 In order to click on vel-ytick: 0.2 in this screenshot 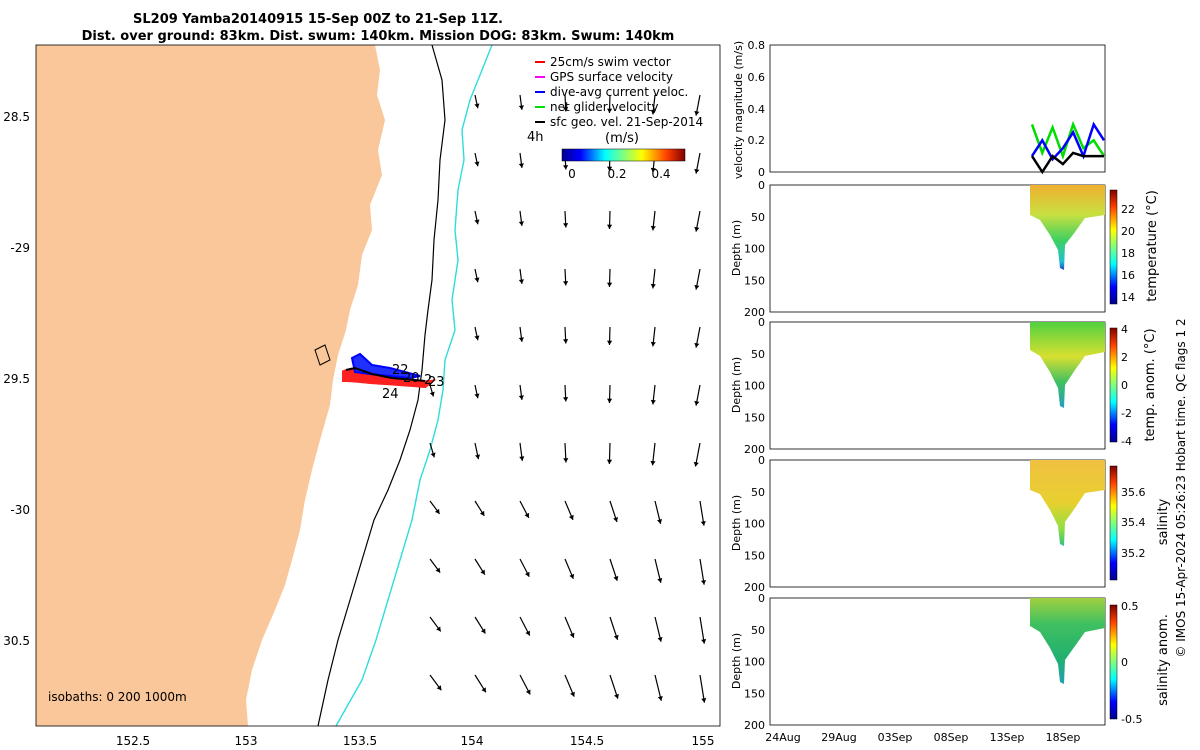, I will do `click(757, 140)`.